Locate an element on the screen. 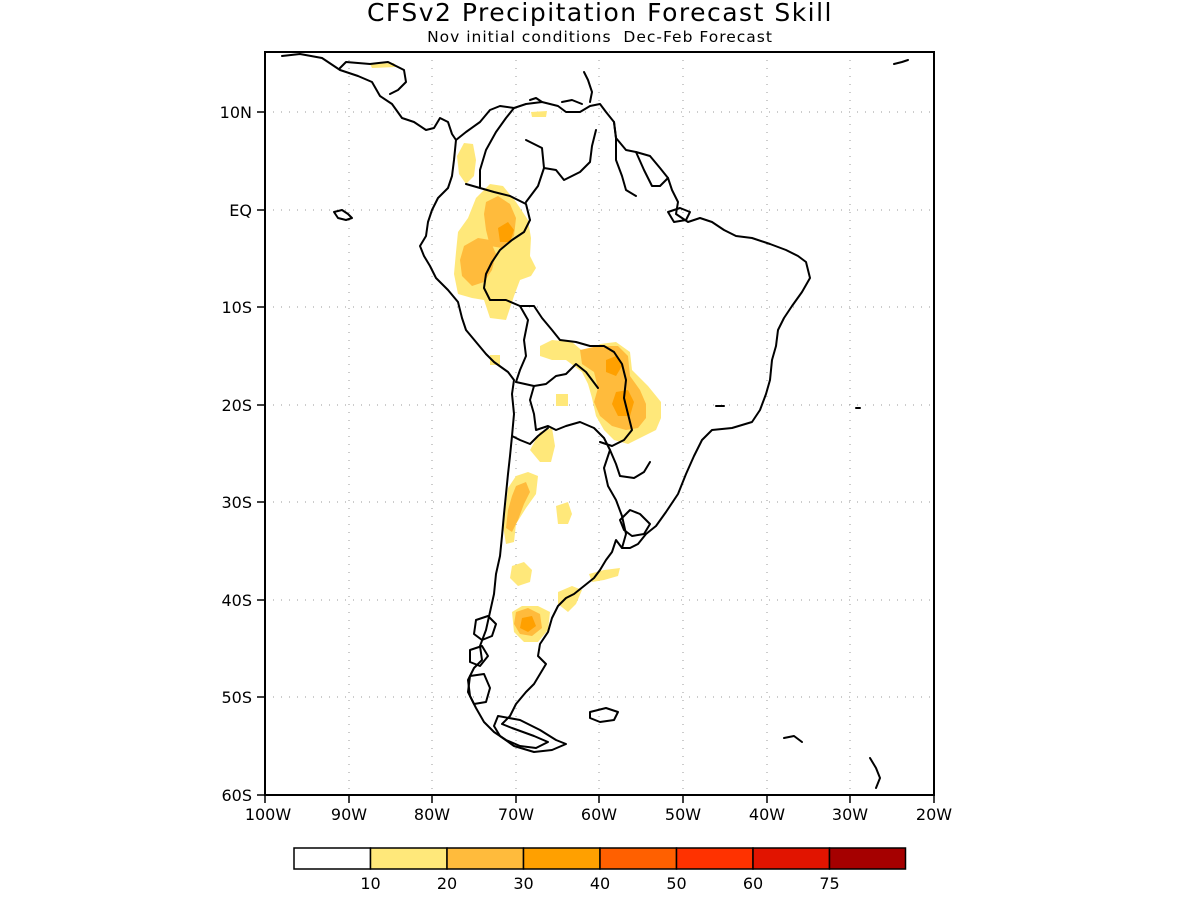 This screenshot has width=1200, height=900. color-bar: 10 20 30 40 50 60 75 is located at coordinates (600, 870).